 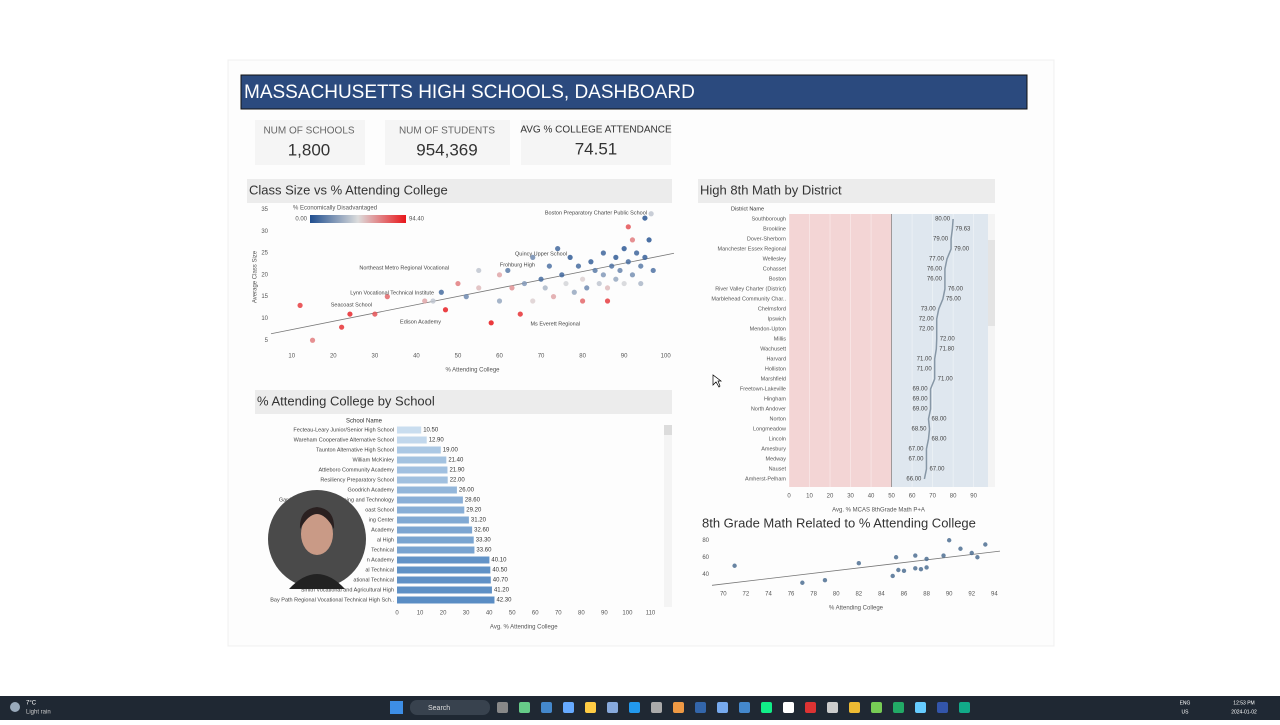 What do you see at coordinates (541, 254) in the screenshot?
I see `point-annotation: Quincy Upper School` at bounding box center [541, 254].